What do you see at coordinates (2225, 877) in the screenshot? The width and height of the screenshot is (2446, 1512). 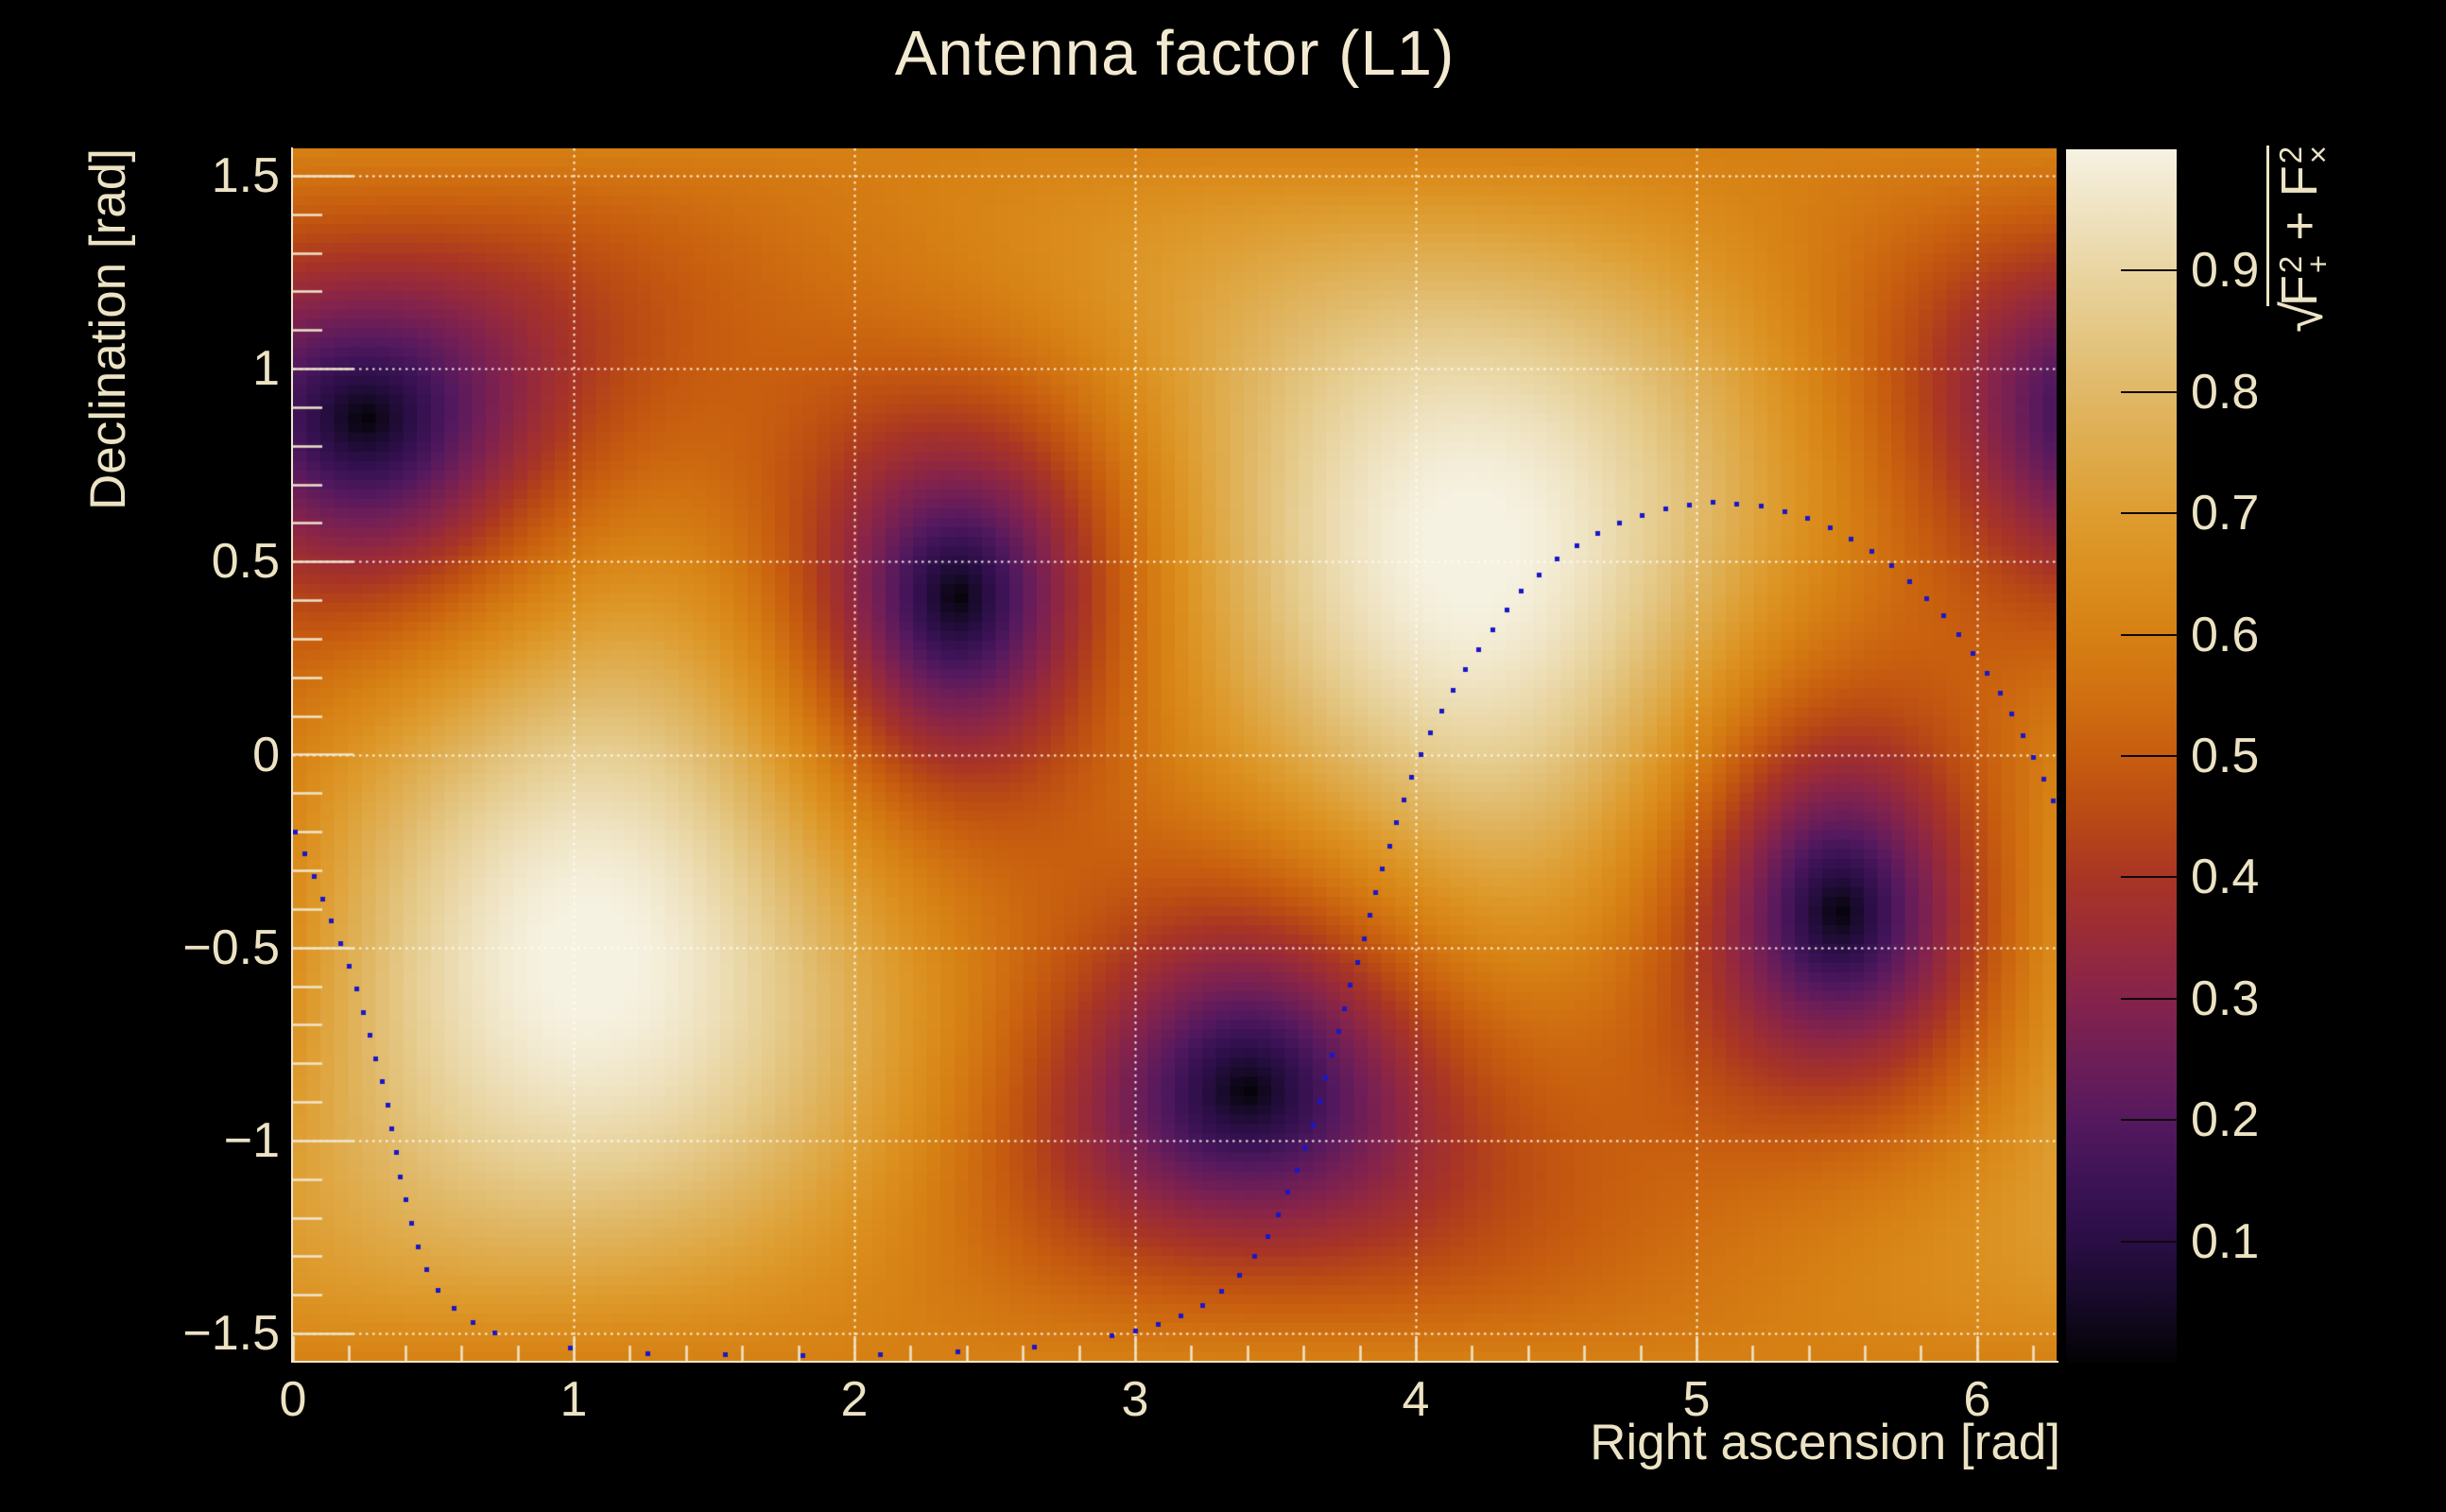 I see `colorbar-label-0.4: 0.4` at bounding box center [2225, 877].